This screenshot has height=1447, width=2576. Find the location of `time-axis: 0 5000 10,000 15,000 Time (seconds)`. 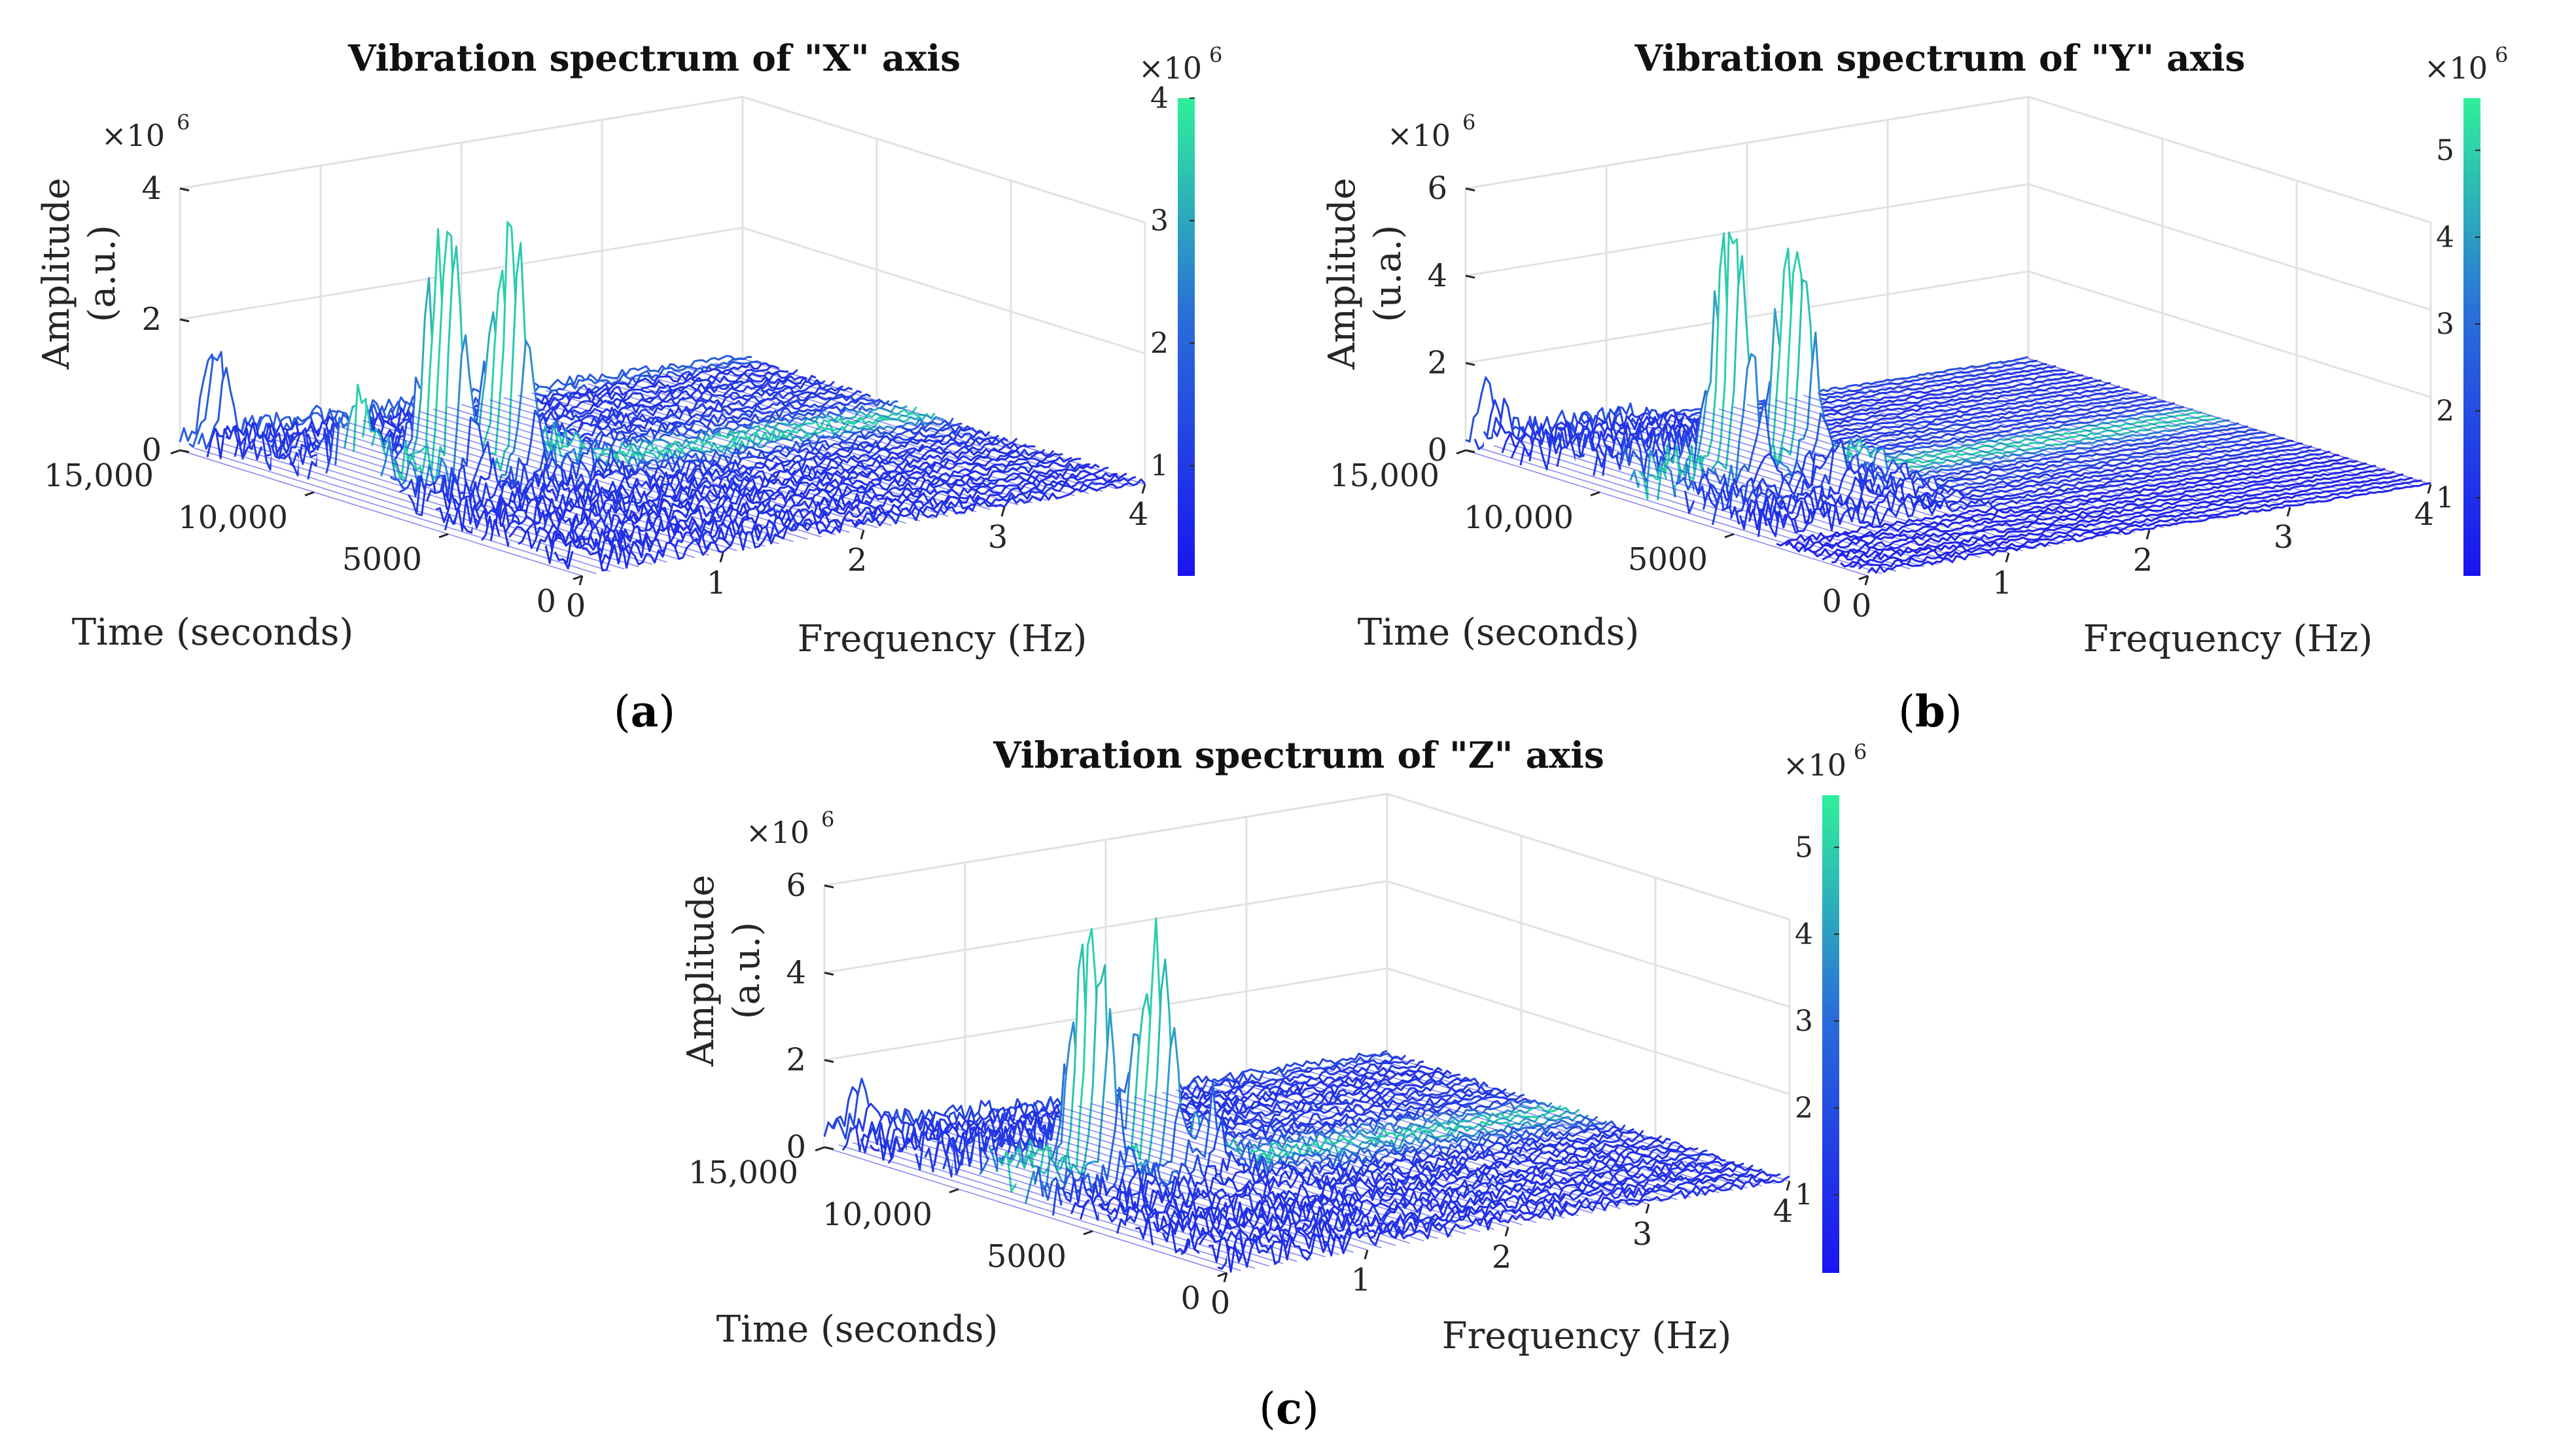

time-axis: 0 5000 10,000 15,000 Time (seconds) is located at coordinates (313, 551).